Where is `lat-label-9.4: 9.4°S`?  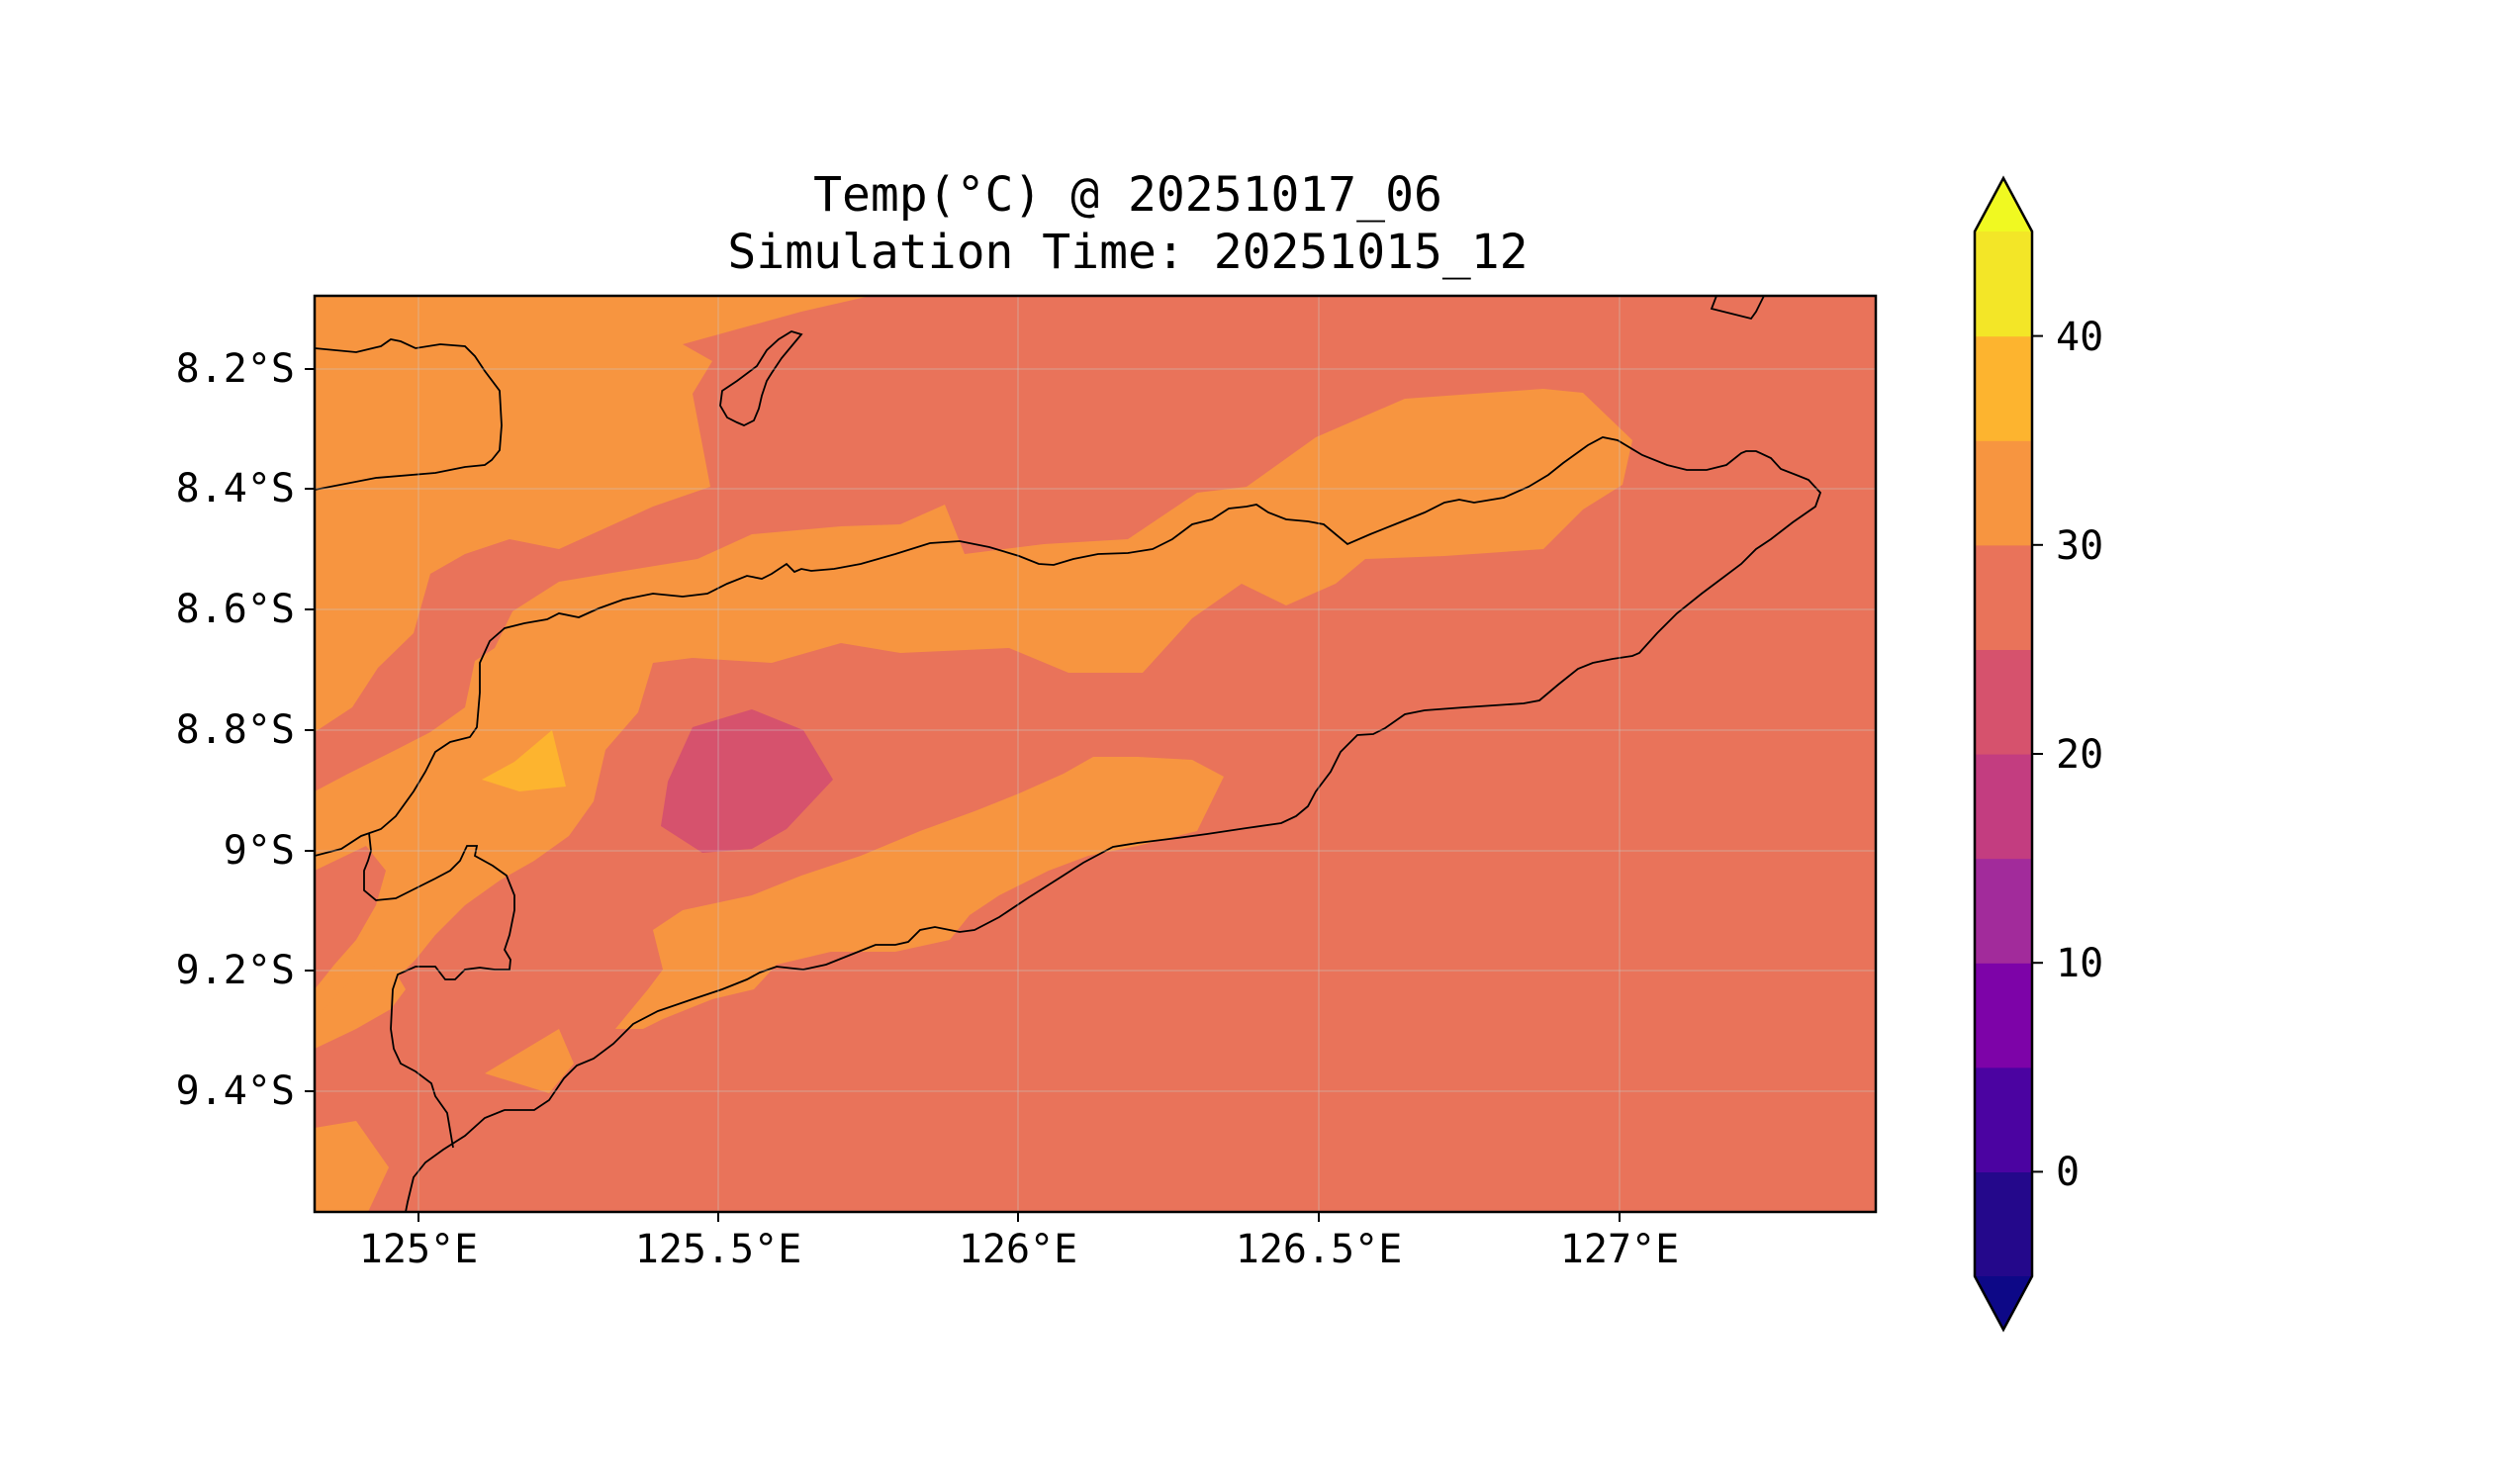 lat-label-9.4: 9.4°S is located at coordinates (235, 1091).